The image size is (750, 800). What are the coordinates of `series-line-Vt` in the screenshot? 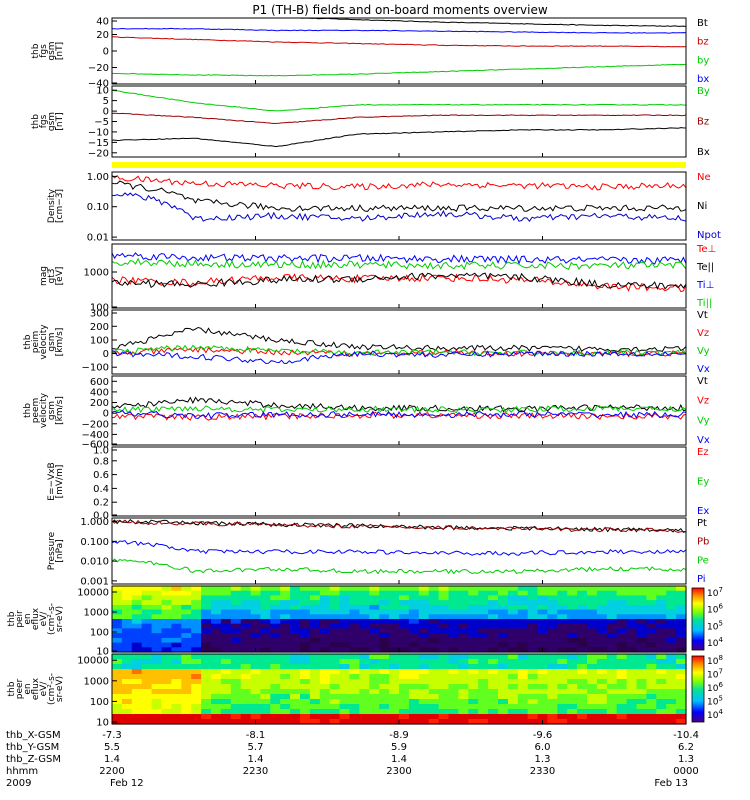 It's located at (399, 404).